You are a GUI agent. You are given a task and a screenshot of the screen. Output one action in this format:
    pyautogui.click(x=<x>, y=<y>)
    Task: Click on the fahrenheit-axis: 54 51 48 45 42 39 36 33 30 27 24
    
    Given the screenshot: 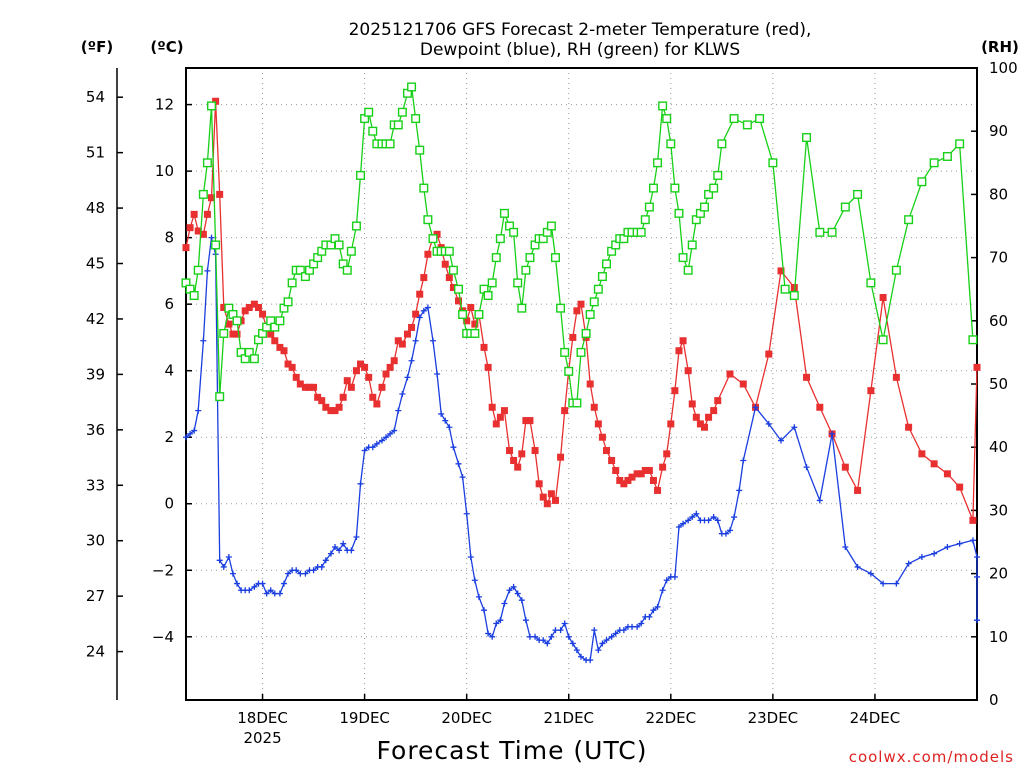 What is the action you would take?
    pyautogui.click(x=104, y=374)
    